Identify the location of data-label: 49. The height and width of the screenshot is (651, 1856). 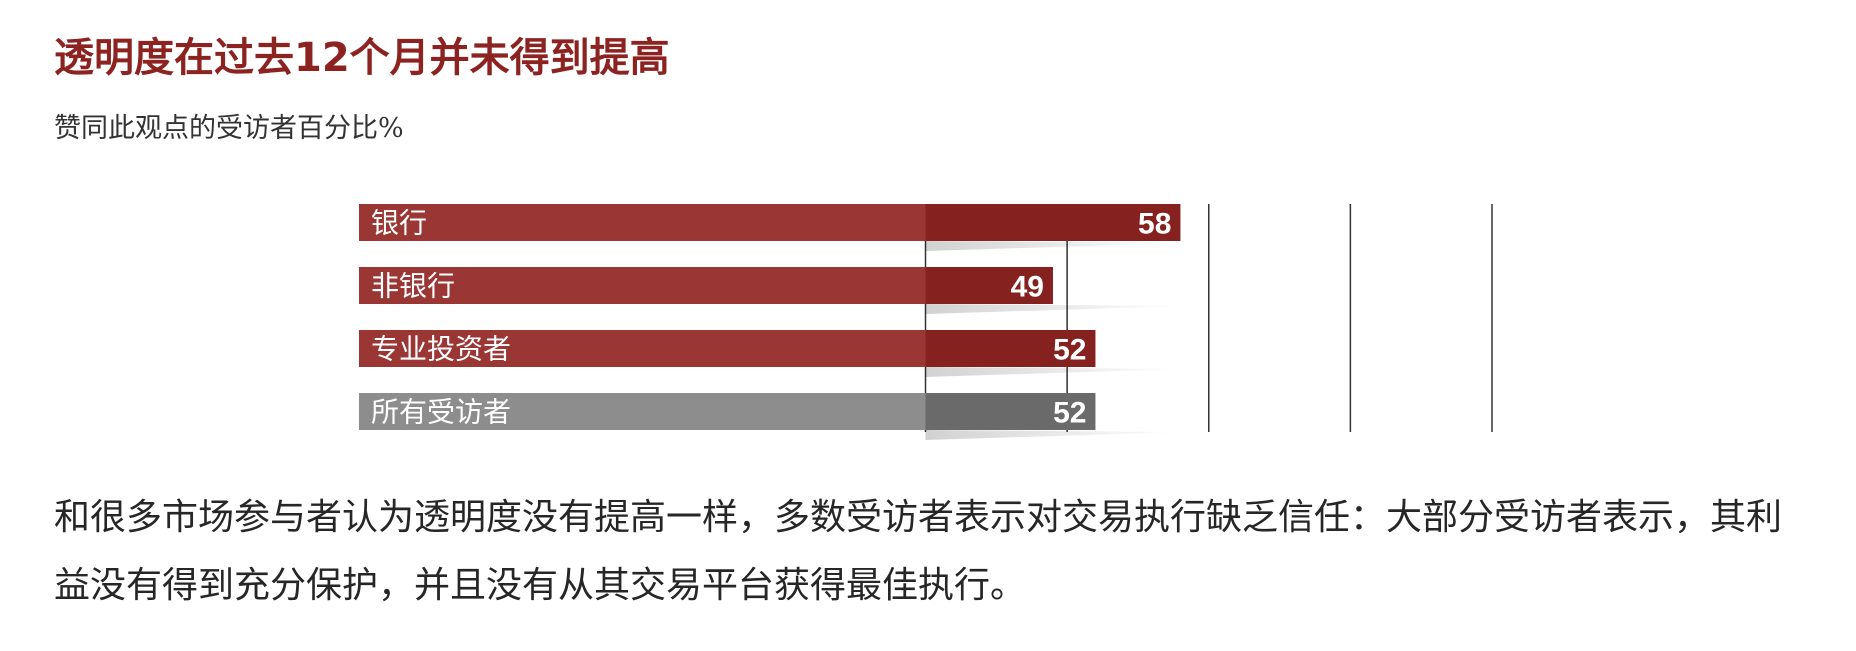
(1027, 287).